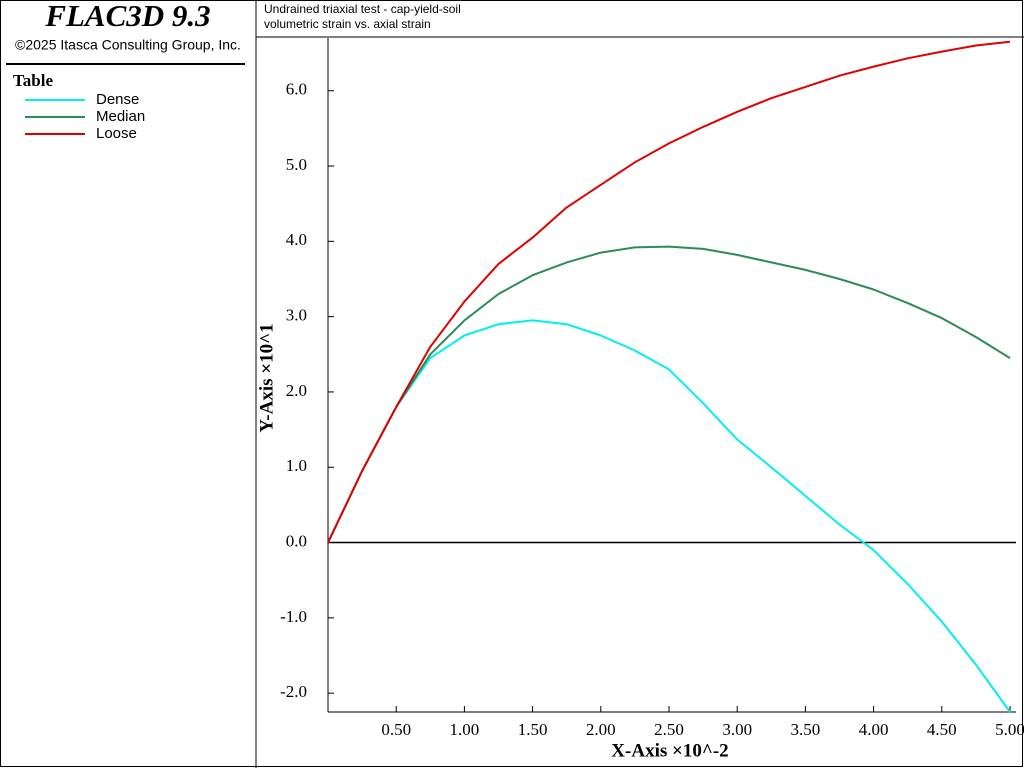 This screenshot has width=1024, height=768. Describe the element at coordinates (128, 45) in the screenshot. I see `copyright: ©2025 Itasca Consulting Group, Inc.` at that location.